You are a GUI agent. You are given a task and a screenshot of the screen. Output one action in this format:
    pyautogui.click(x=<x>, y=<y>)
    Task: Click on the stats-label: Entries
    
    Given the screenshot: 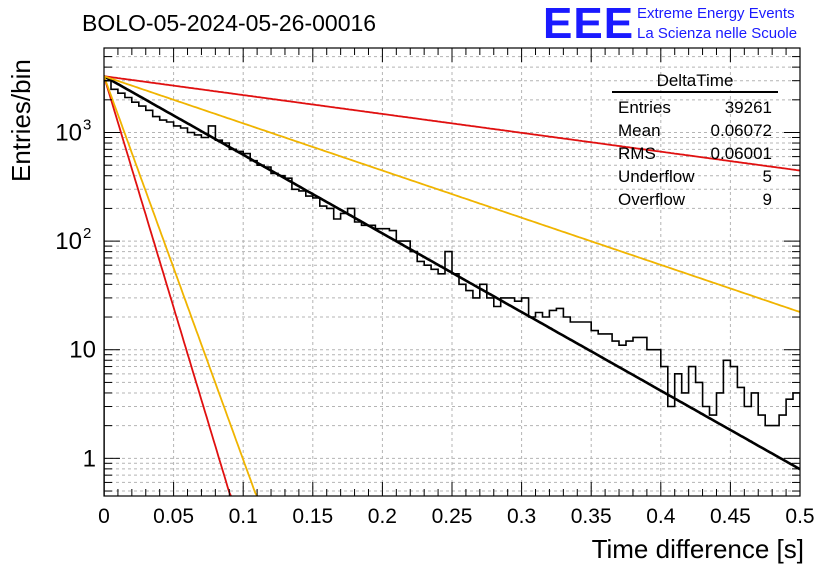 What is the action you would take?
    pyautogui.click(x=644, y=107)
    